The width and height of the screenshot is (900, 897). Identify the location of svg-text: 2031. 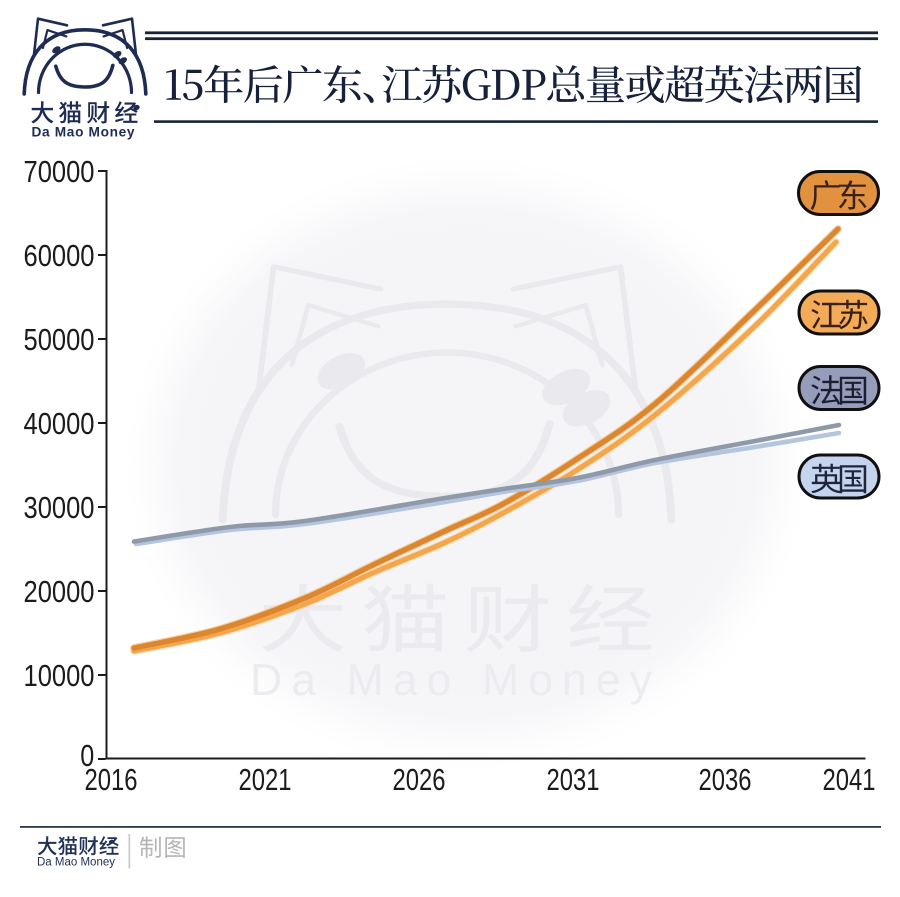
(573, 780).